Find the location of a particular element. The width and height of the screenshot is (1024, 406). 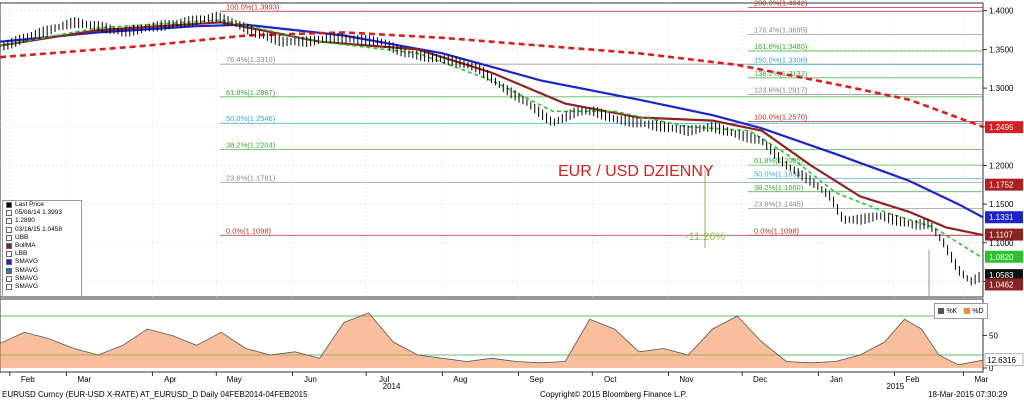

x-tick-label: Apr is located at coordinates (170, 379).